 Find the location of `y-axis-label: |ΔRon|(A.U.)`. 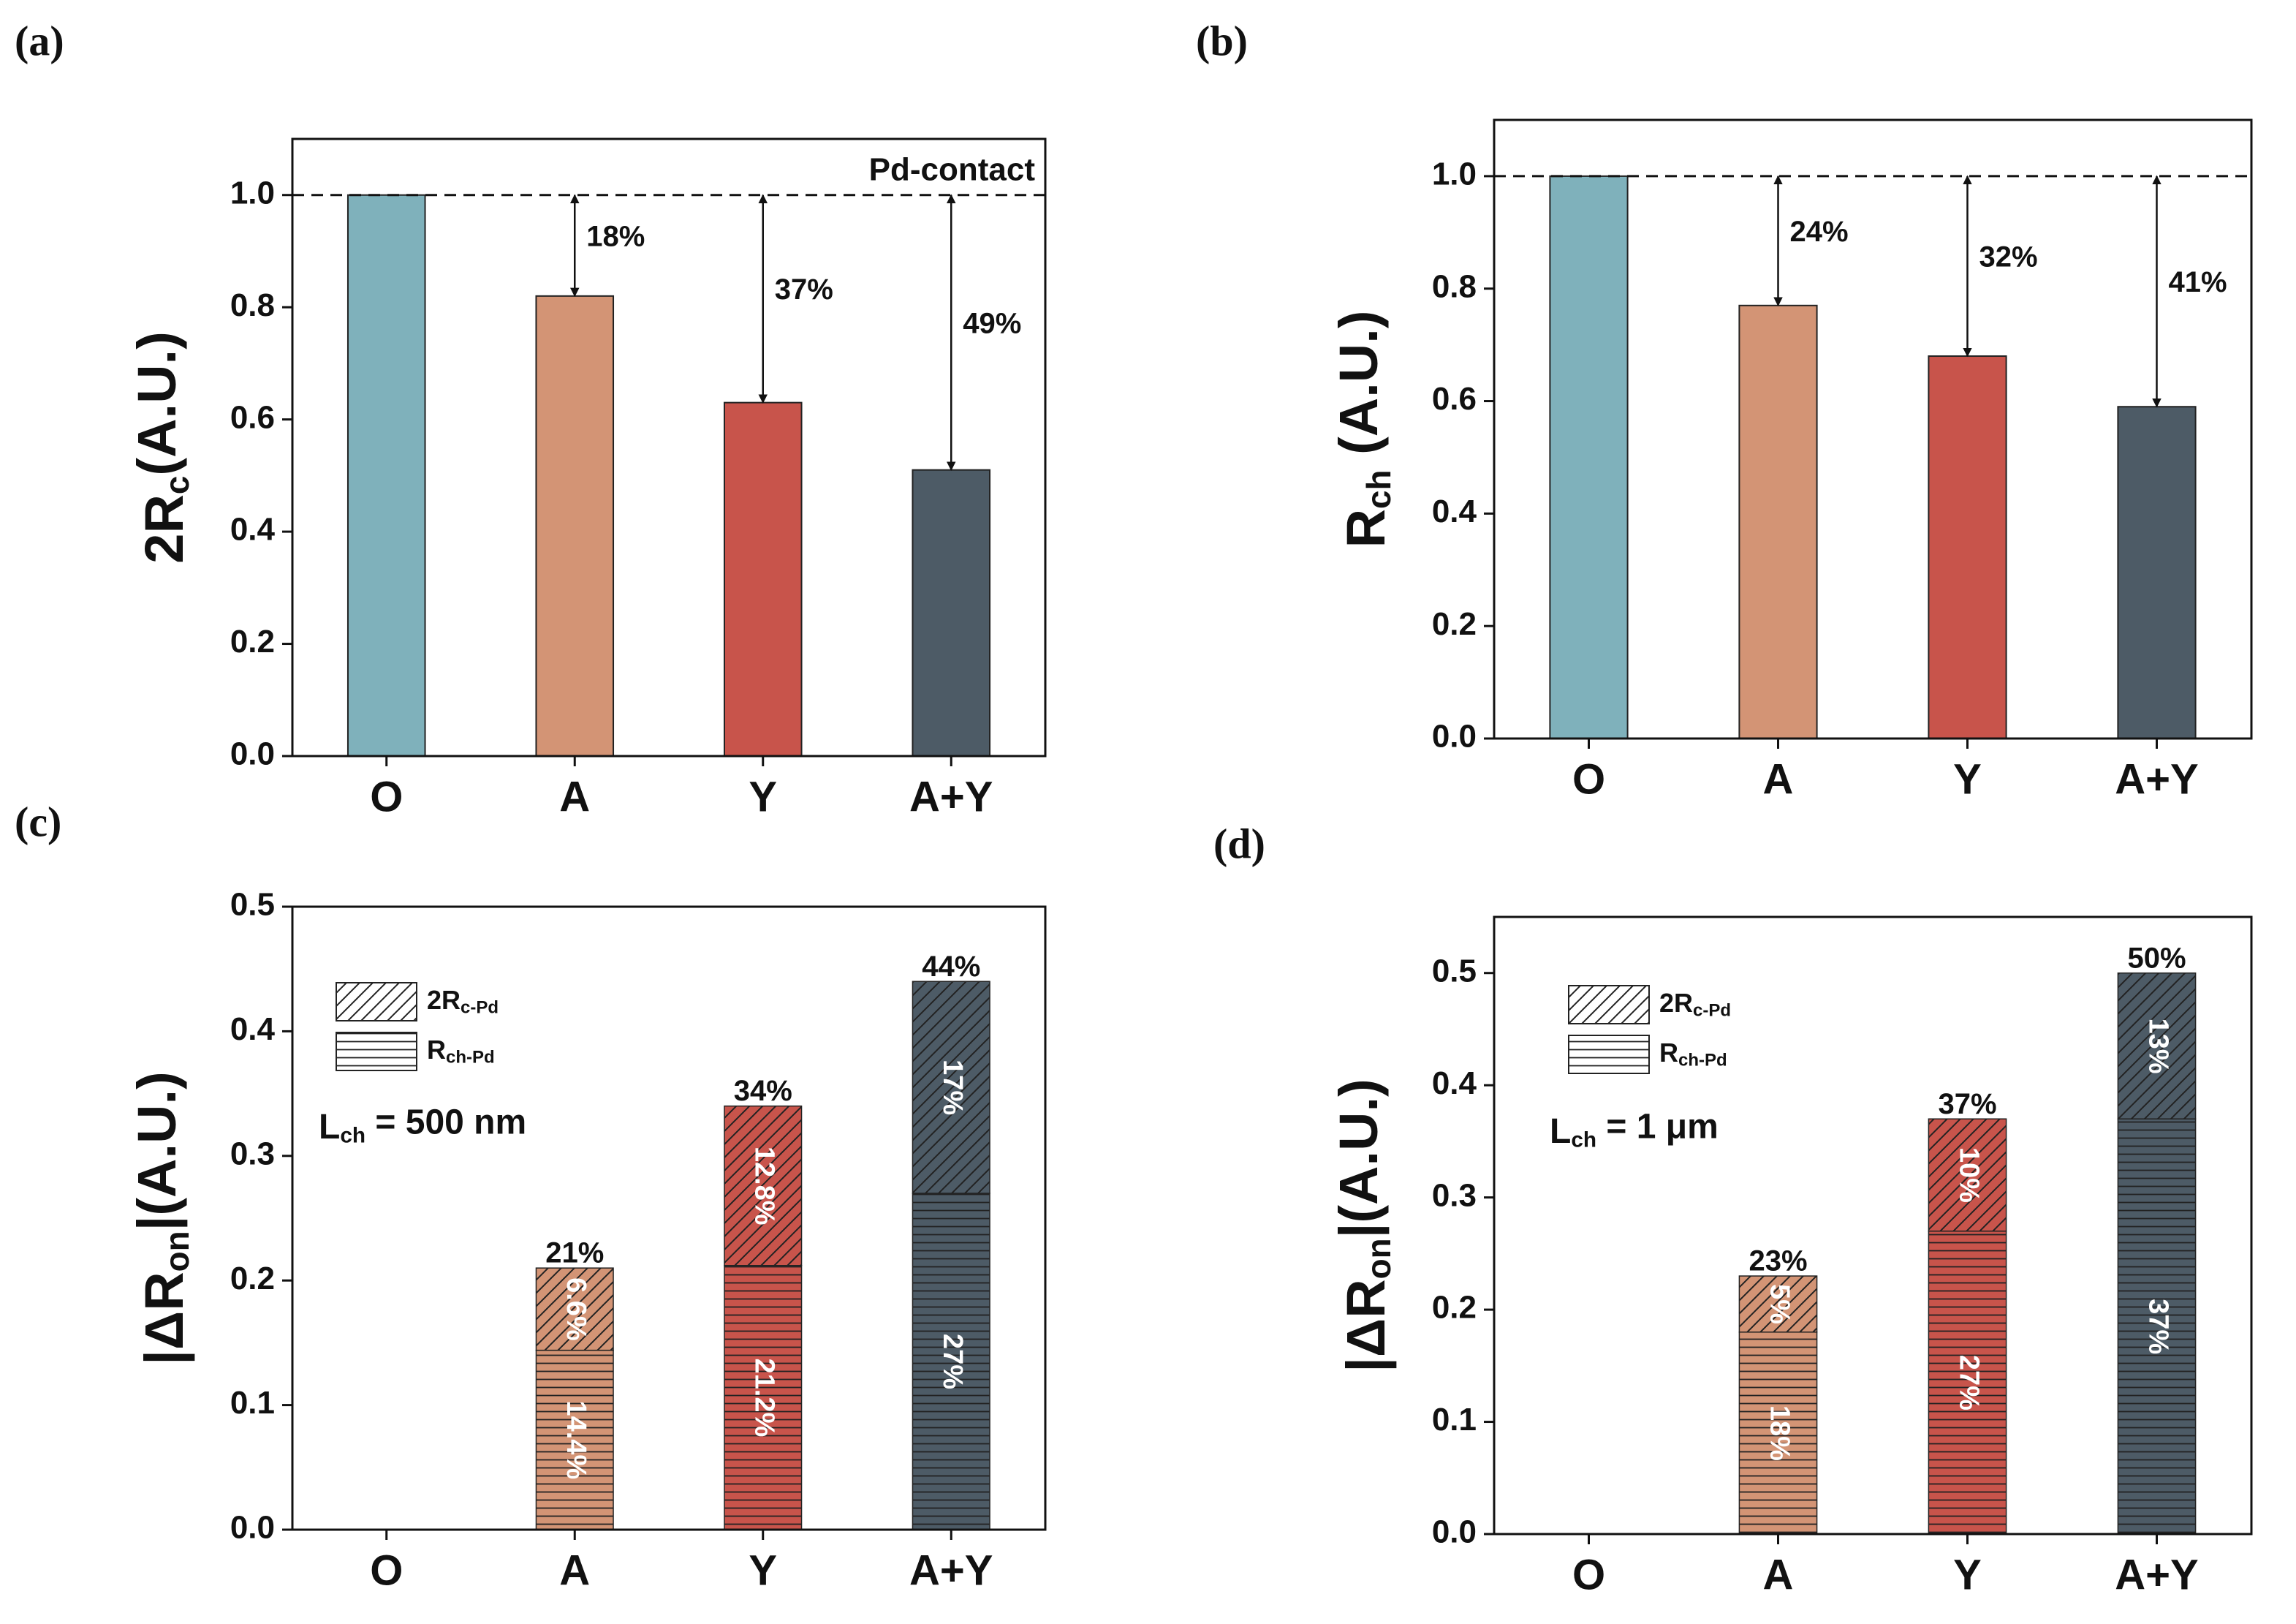

y-axis-label: |ΔRon|(A.U.) is located at coordinates (161, 1217).